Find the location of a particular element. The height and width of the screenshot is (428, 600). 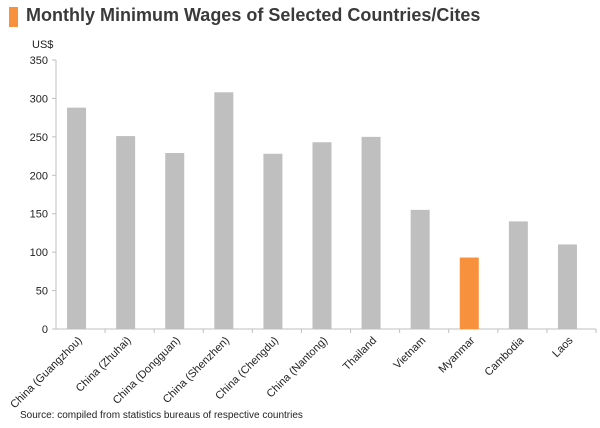

bar-cambodia is located at coordinates (518, 275).